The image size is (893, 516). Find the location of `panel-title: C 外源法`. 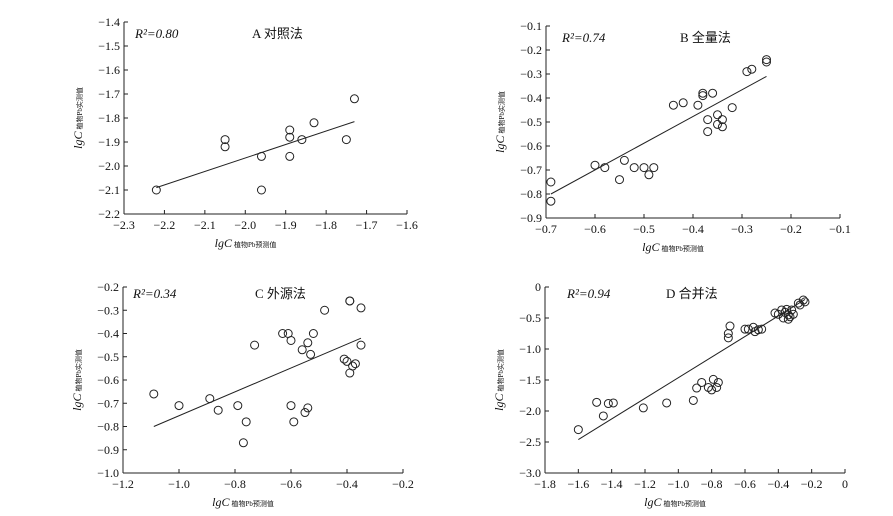

panel-title: C 外源法 is located at coordinates (280, 293).